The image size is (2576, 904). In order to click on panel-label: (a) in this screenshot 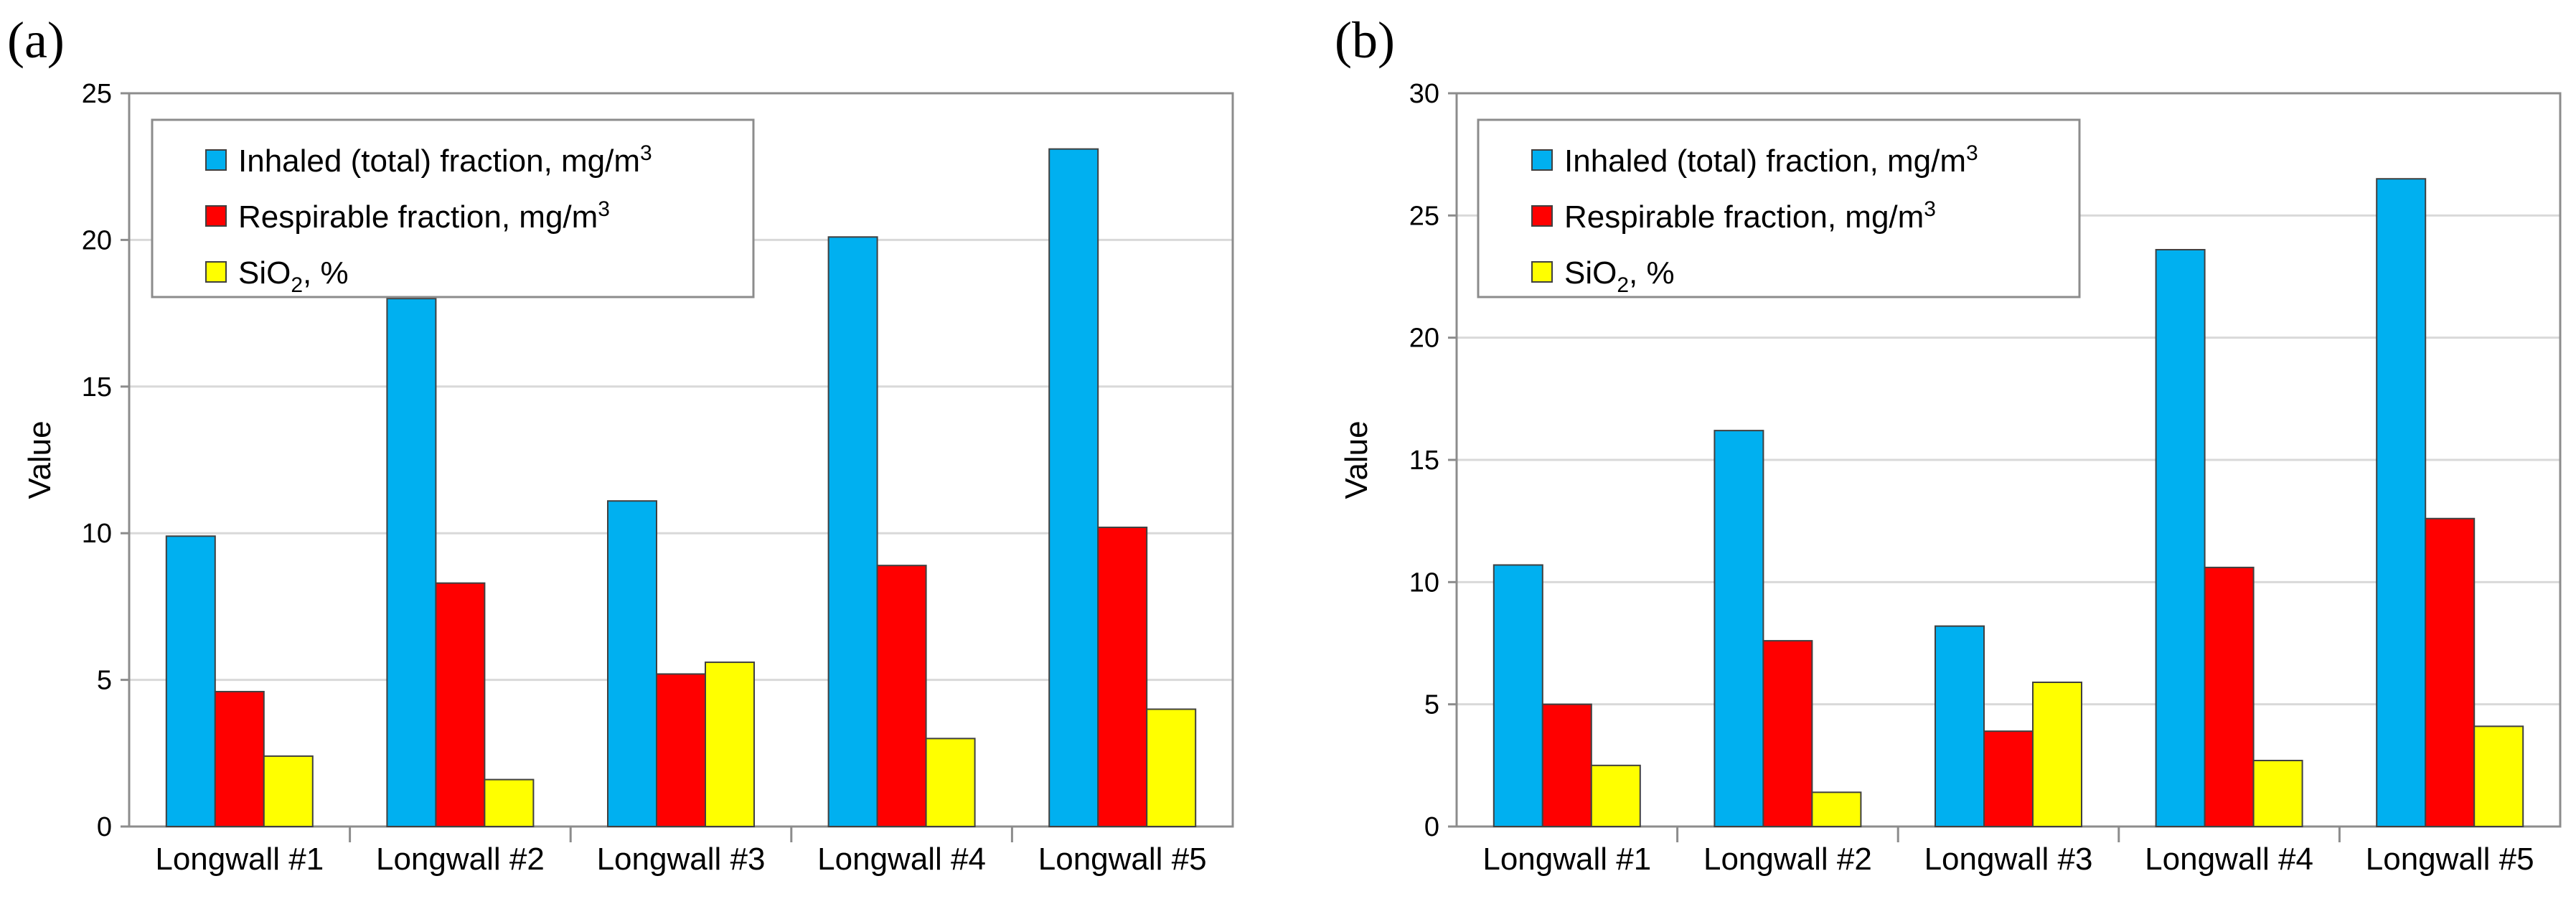, I will do `click(36, 40)`.